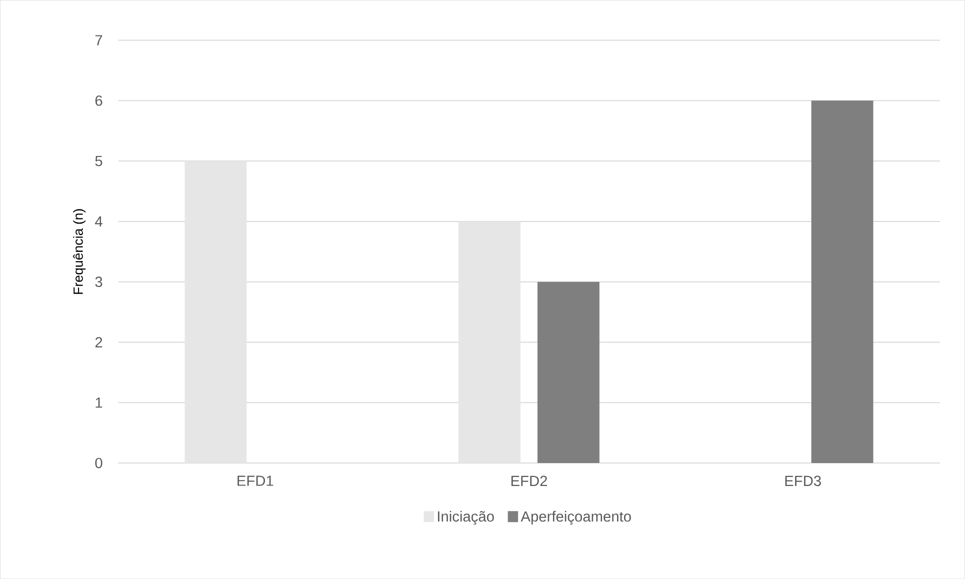 The width and height of the screenshot is (965, 579). What do you see at coordinates (529, 481) in the screenshot?
I see `x-tick-label: EFD2` at bounding box center [529, 481].